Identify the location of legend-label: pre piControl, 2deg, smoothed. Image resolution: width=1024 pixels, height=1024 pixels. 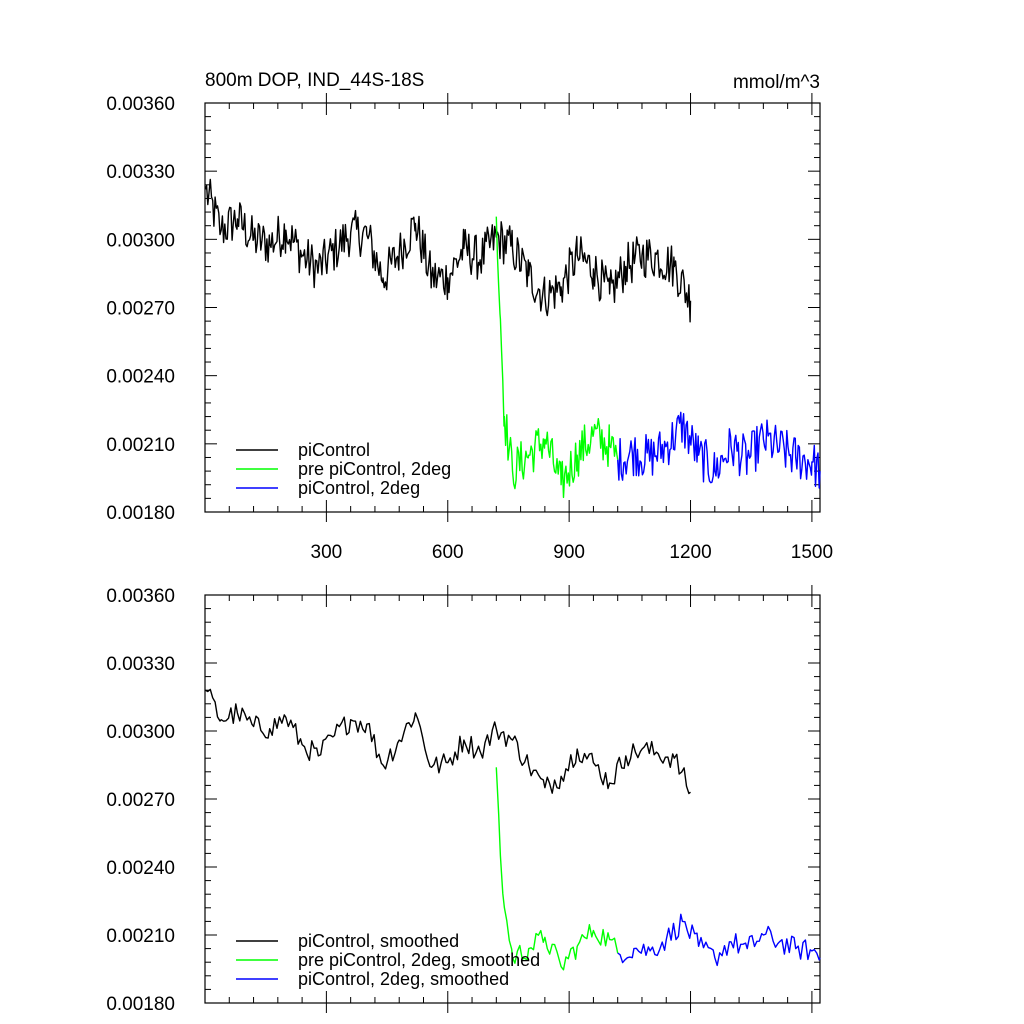
(419, 960).